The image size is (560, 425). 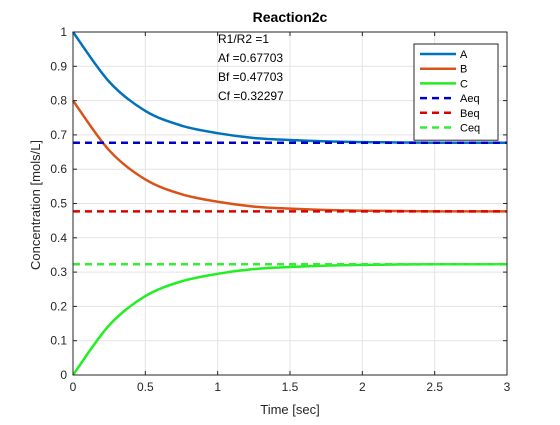 I want to click on y-tick-label: 0.6, so click(x=58, y=169).